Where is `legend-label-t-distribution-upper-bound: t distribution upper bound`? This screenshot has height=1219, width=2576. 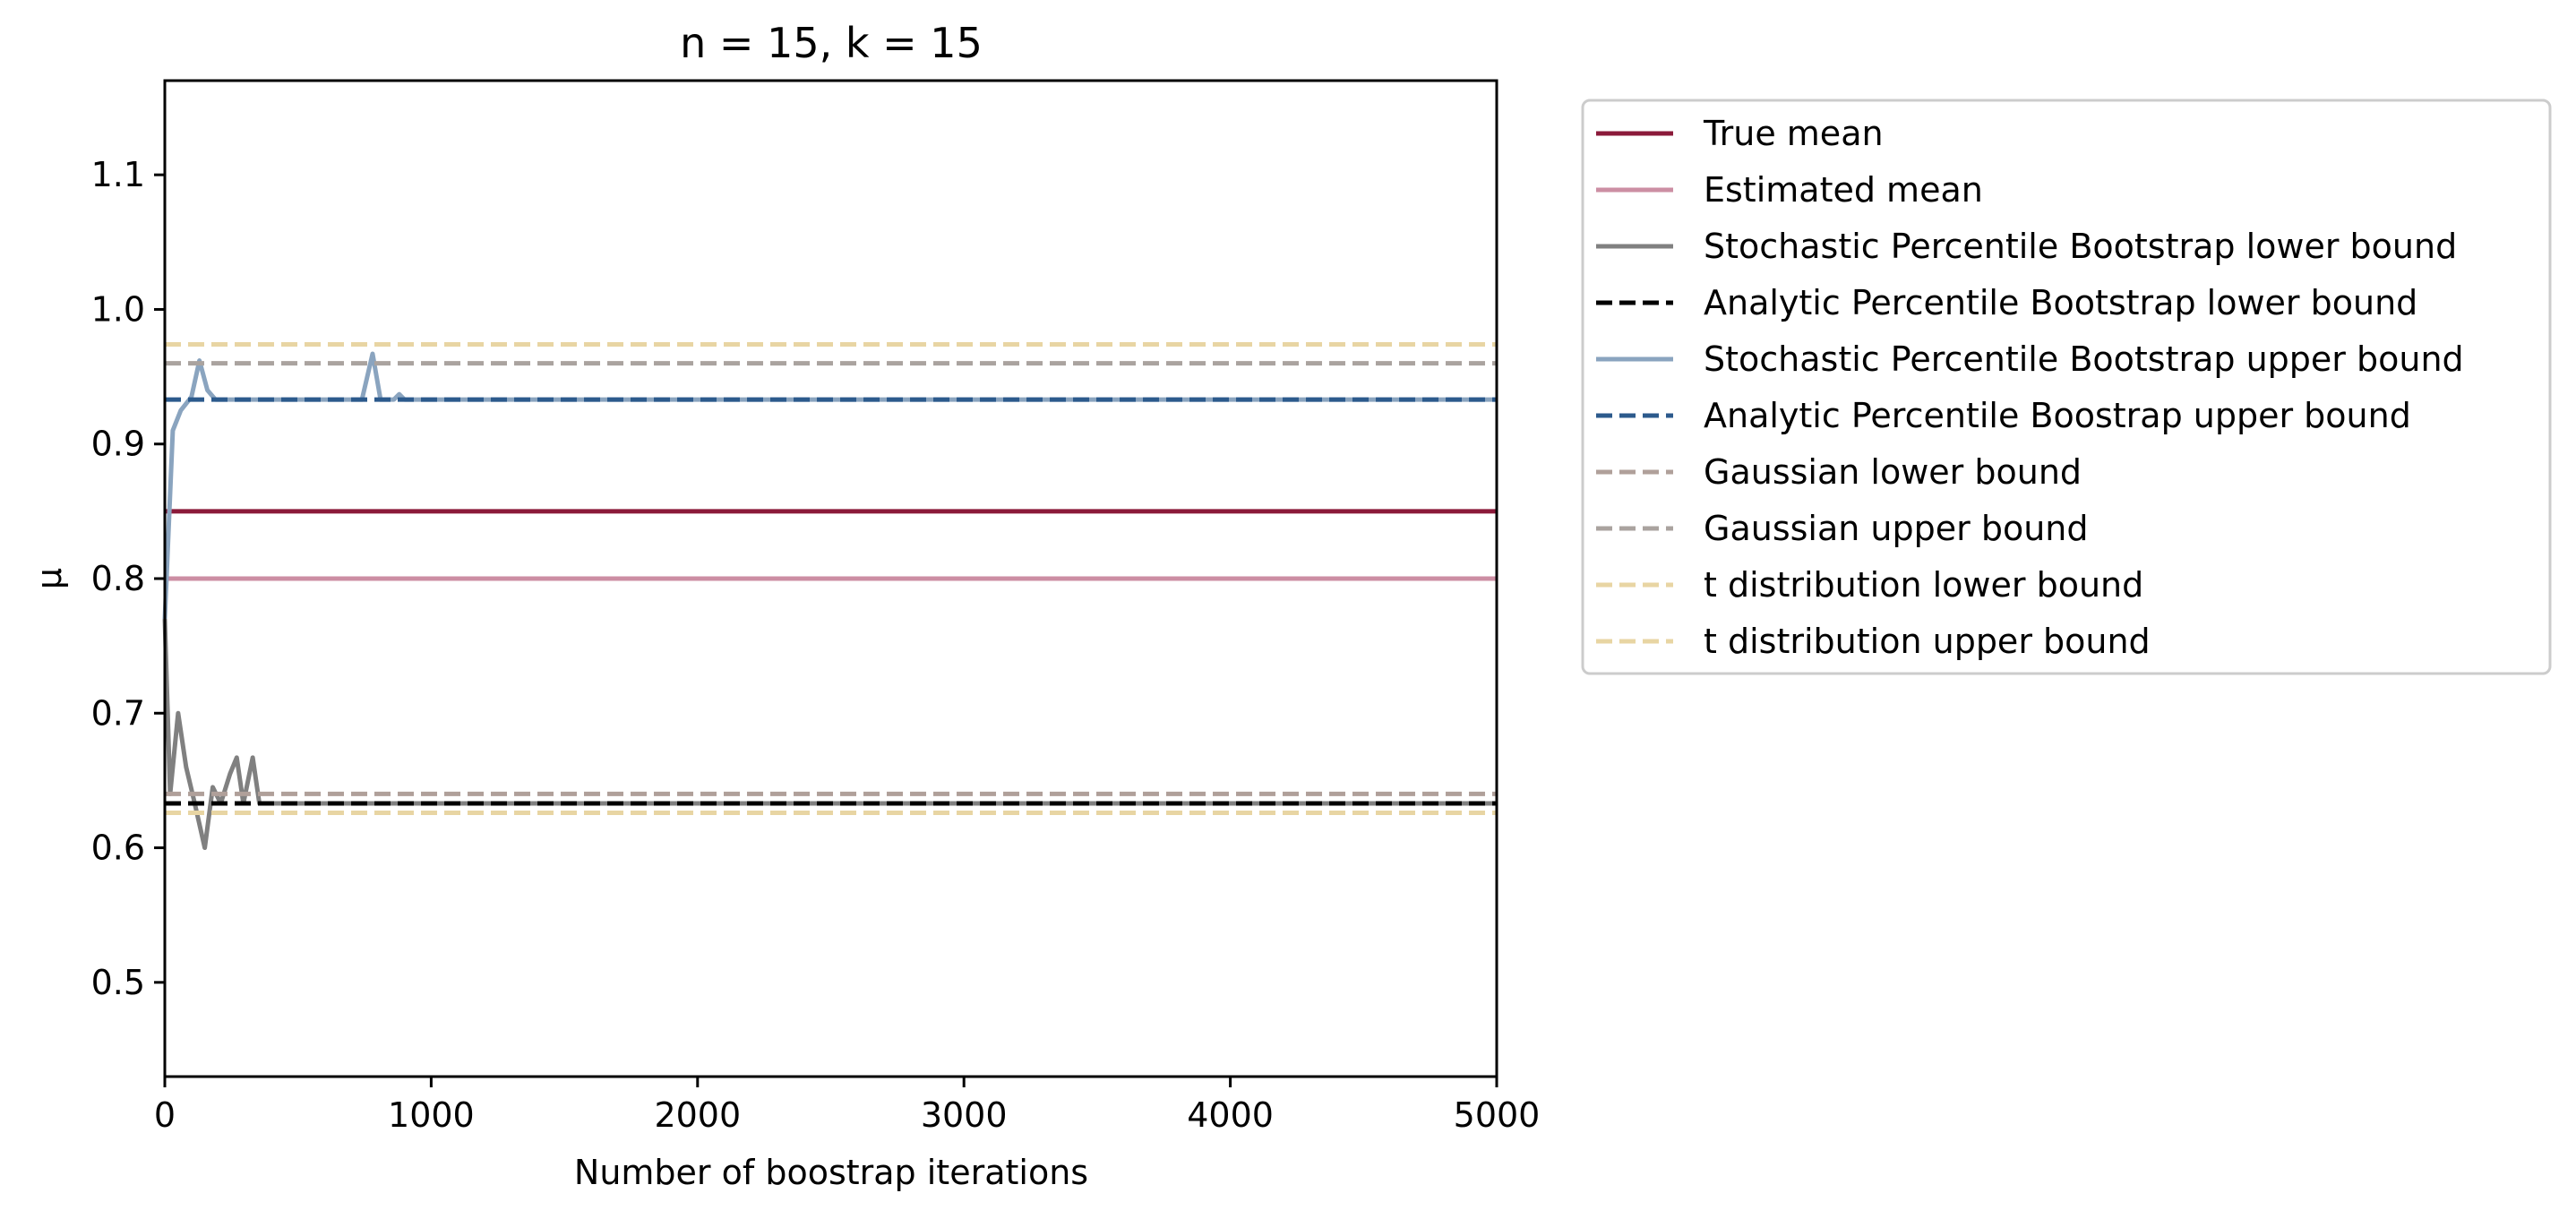 legend-label-t-distribution-upper-bound: t distribution upper bound is located at coordinates (1927, 642).